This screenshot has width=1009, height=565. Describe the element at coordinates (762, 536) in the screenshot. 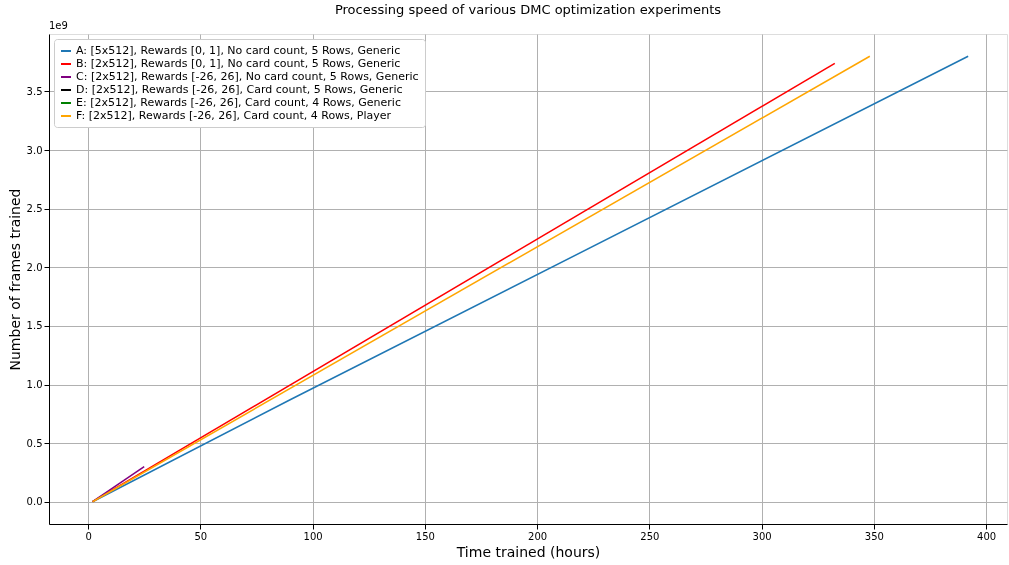

I see `x-tick-label: 300` at that location.